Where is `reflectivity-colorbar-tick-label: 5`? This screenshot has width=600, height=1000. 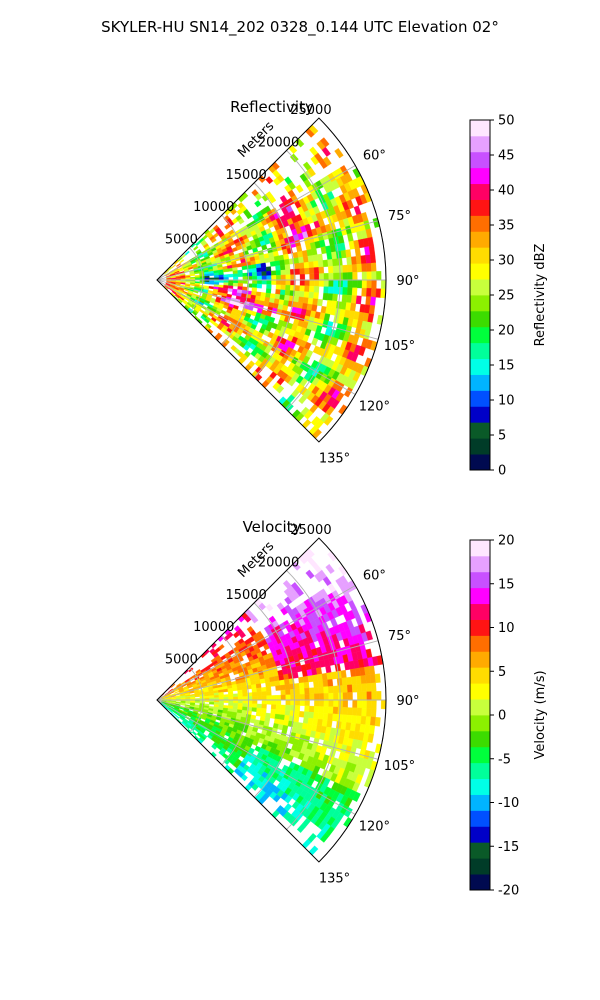
reflectivity-colorbar-tick-label: 5 is located at coordinates (502, 436).